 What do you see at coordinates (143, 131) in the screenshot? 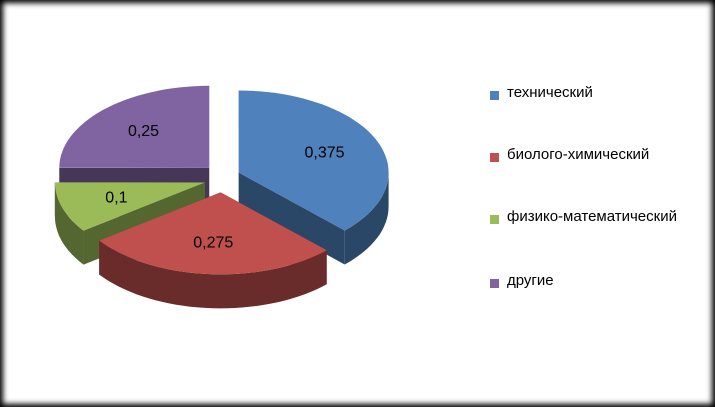
I see `data-label: 0,25` at bounding box center [143, 131].